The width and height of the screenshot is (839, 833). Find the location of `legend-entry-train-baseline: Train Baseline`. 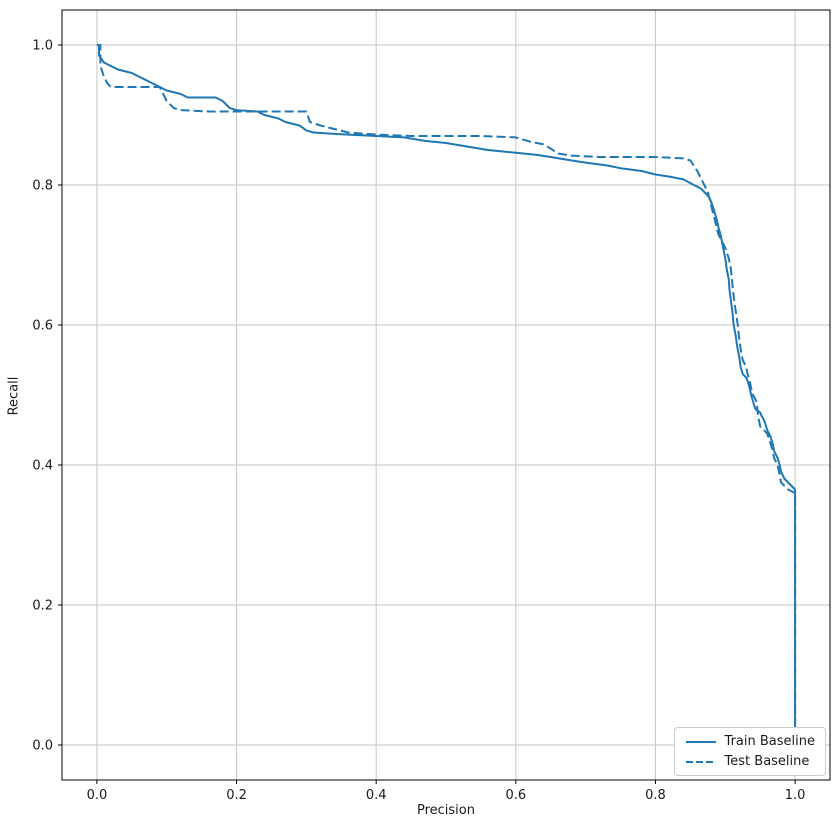

legend-entry-train-baseline: Train Baseline is located at coordinates (750, 741).